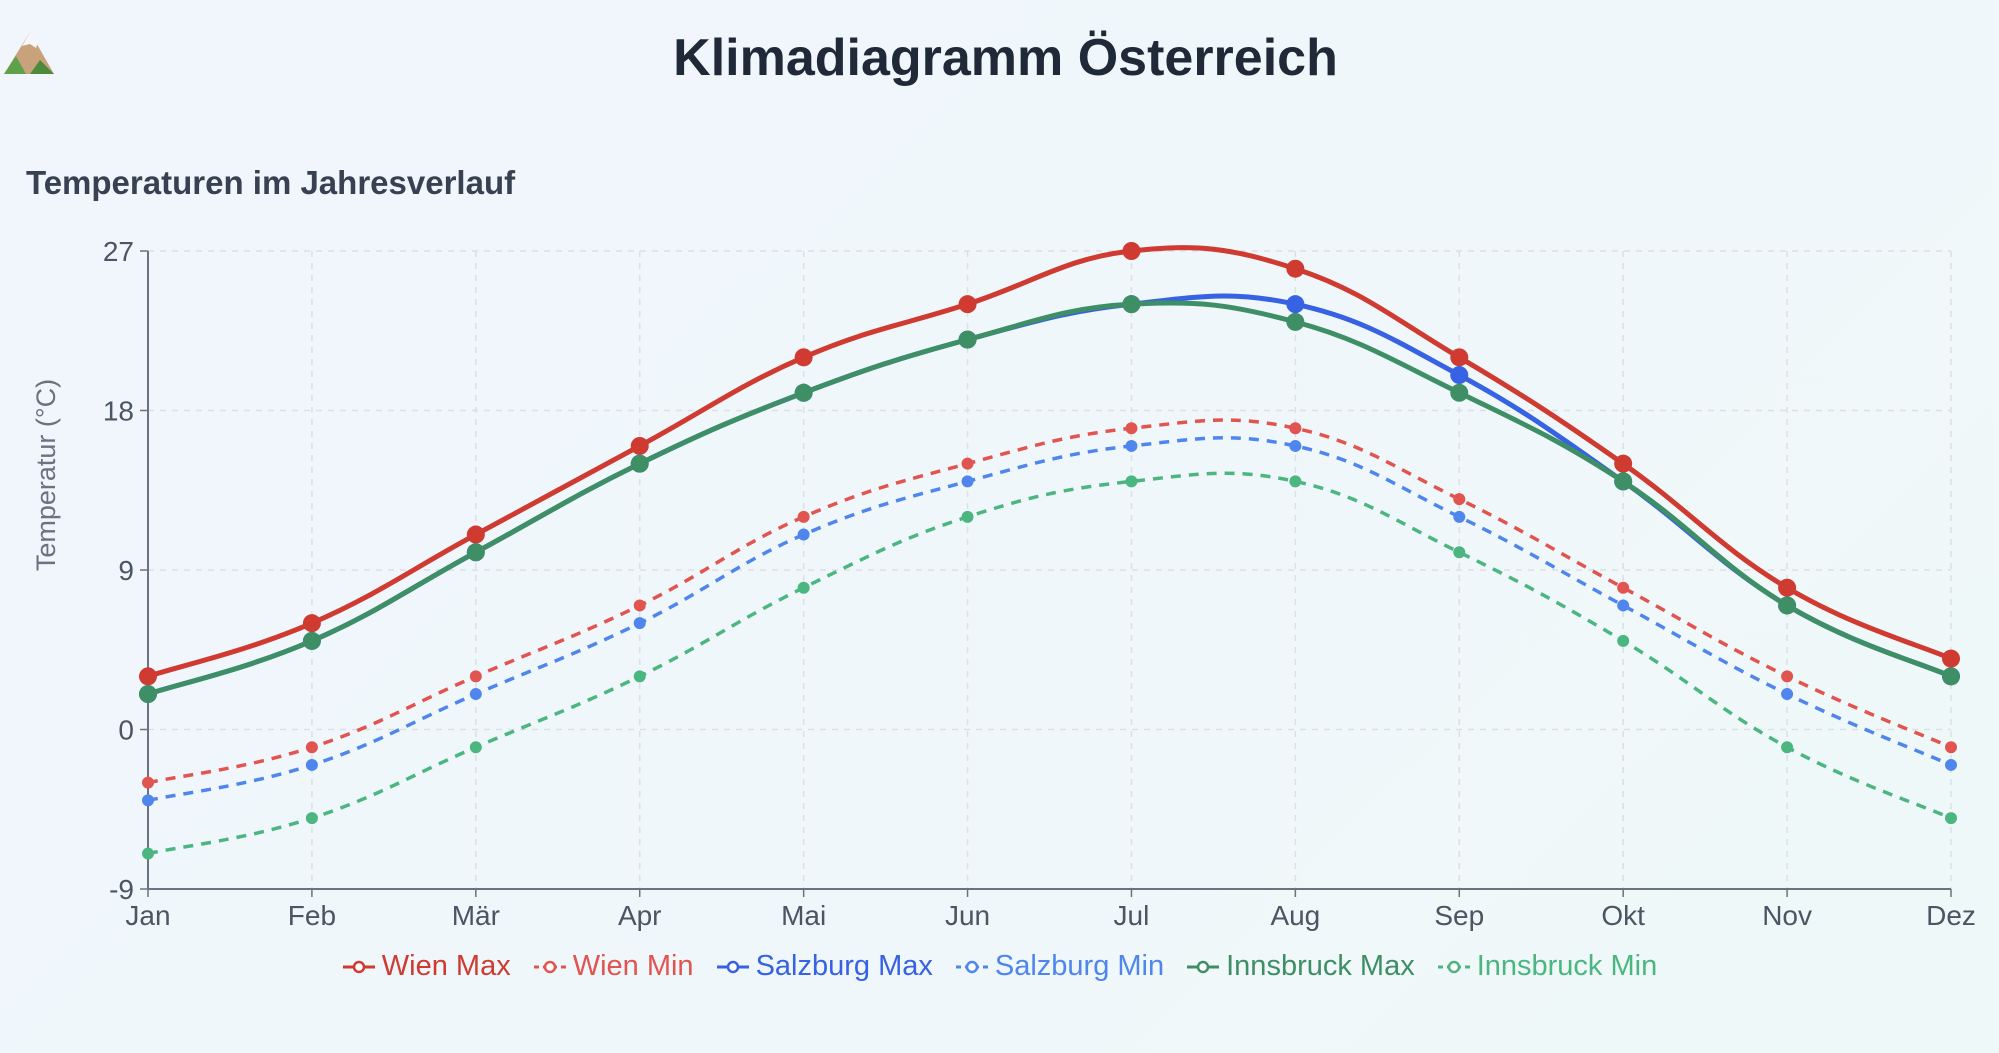  What do you see at coordinates (1787, 915) in the screenshot?
I see `x-tick-label: Nov` at bounding box center [1787, 915].